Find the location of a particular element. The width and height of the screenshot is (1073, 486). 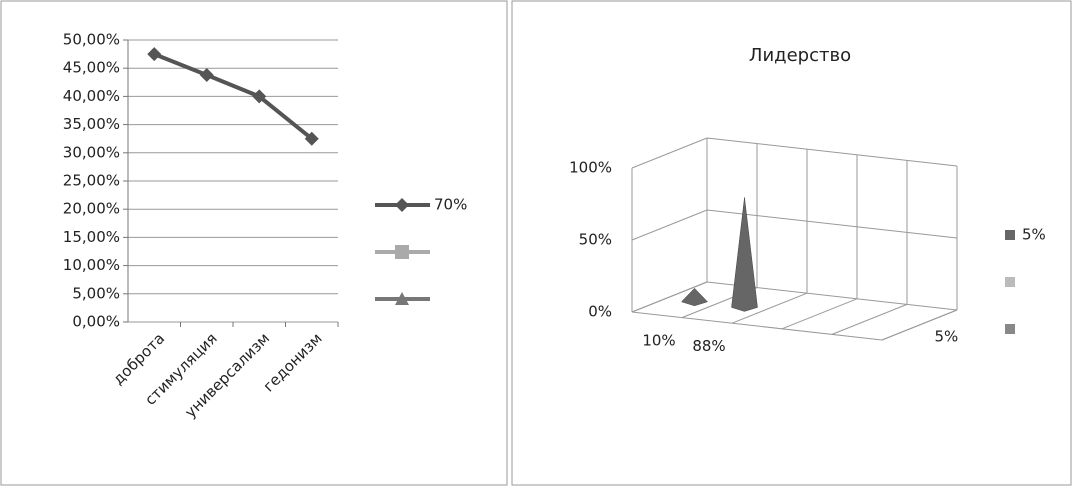

y-tick-label: 40,00% is located at coordinates (91, 96).